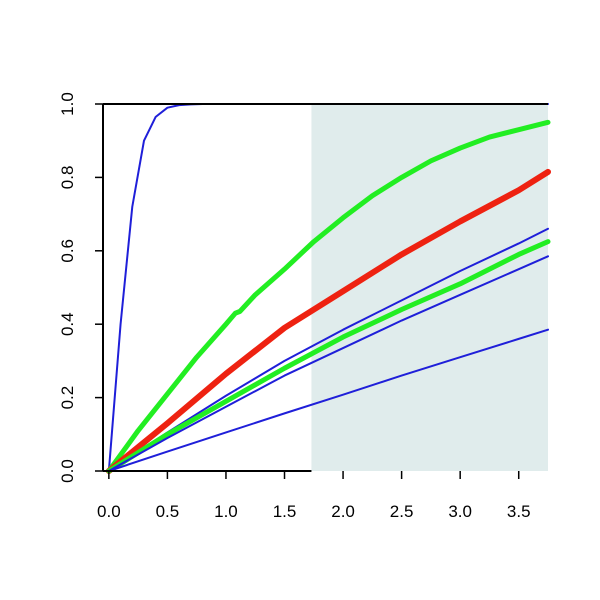 The height and width of the screenshot is (600, 600). I want to click on y-axis: 0.0 0.2 0.4 0.6 0.8 1.0, so click(80, 287).